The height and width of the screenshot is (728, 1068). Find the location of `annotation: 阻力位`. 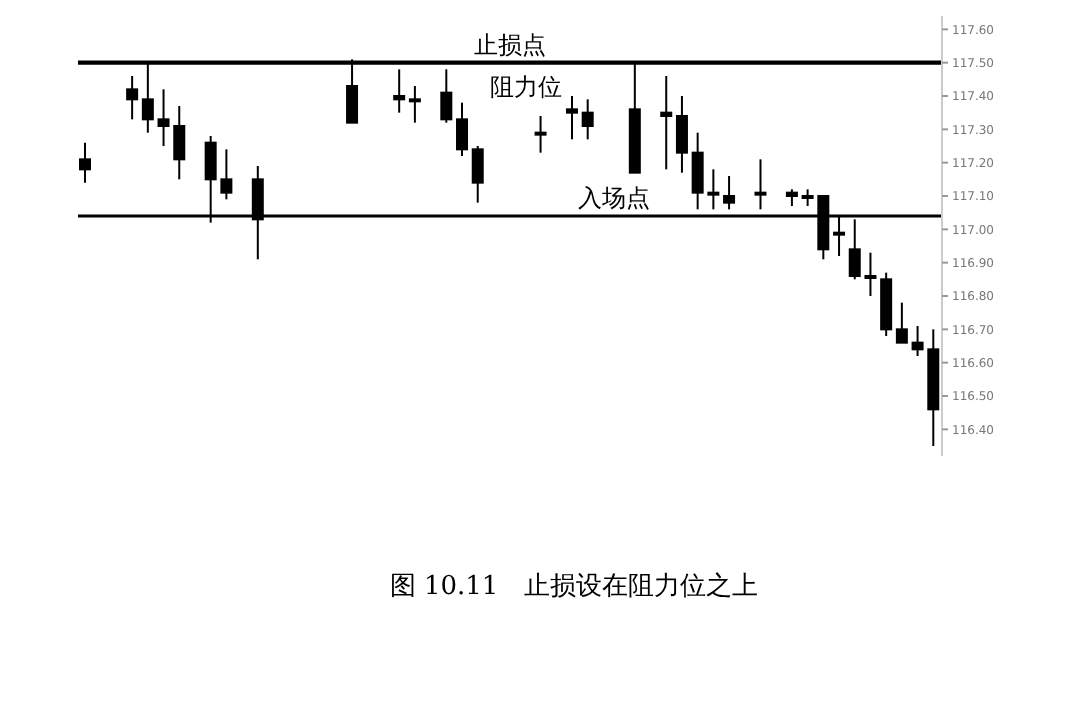

annotation: 阻力位 is located at coordinates (525, 86).